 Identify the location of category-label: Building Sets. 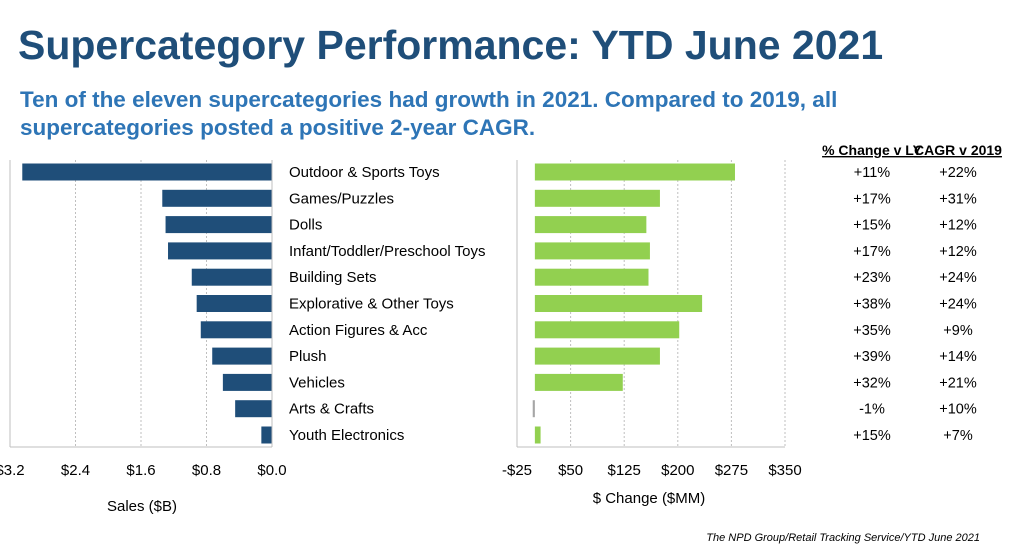
(333, 277).